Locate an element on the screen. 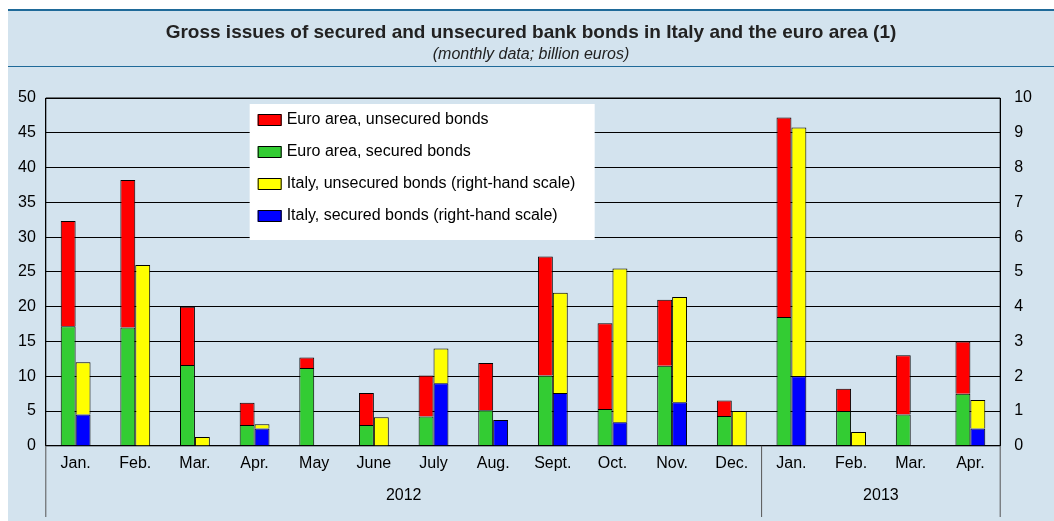 This screenshot has height=521, width=1054. x-tick-label: July is located at coordinates (433, 462).